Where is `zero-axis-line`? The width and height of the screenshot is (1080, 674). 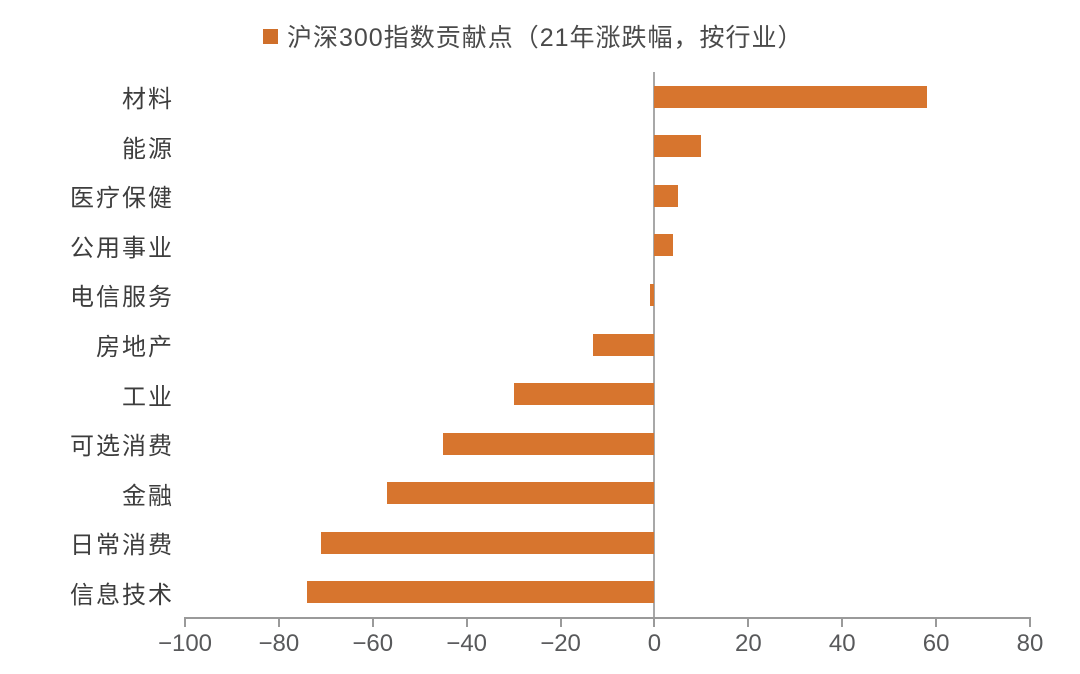
zero-axis-line is located at coordinates (654, 344).